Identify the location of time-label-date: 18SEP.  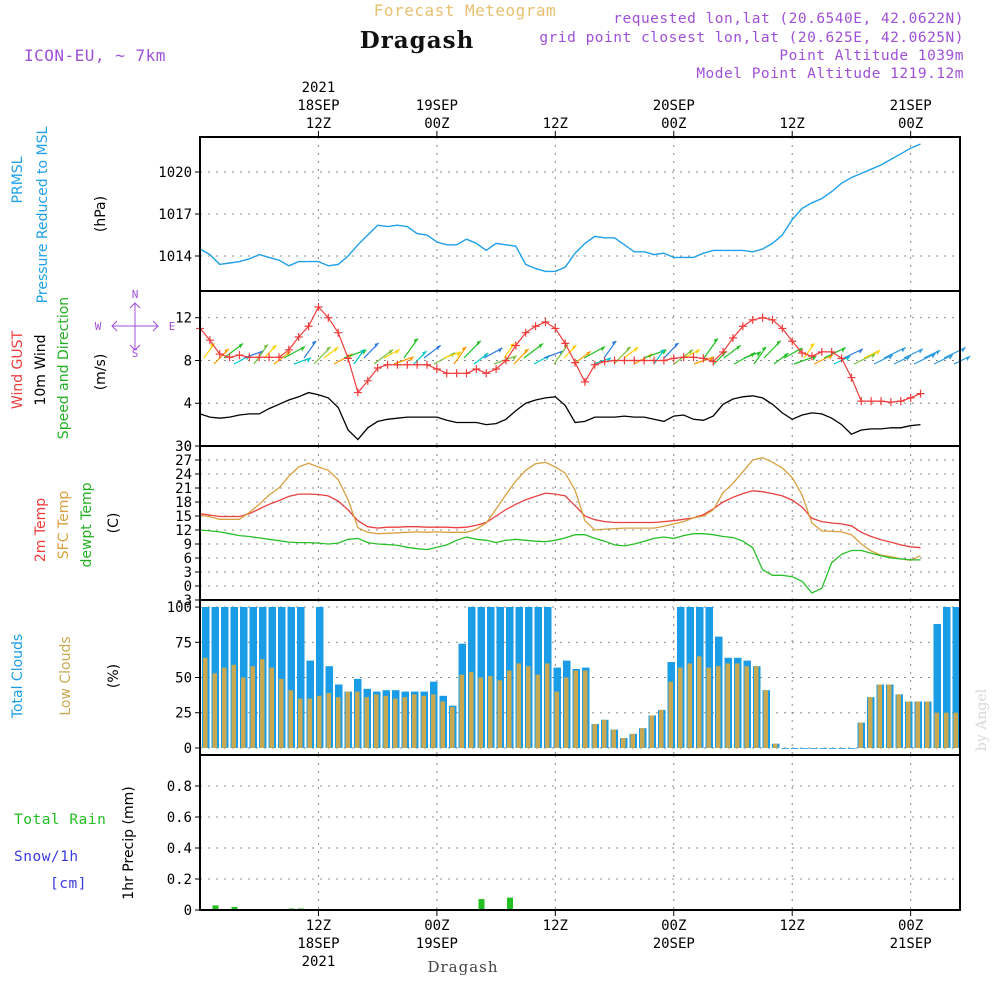
(318, 106).